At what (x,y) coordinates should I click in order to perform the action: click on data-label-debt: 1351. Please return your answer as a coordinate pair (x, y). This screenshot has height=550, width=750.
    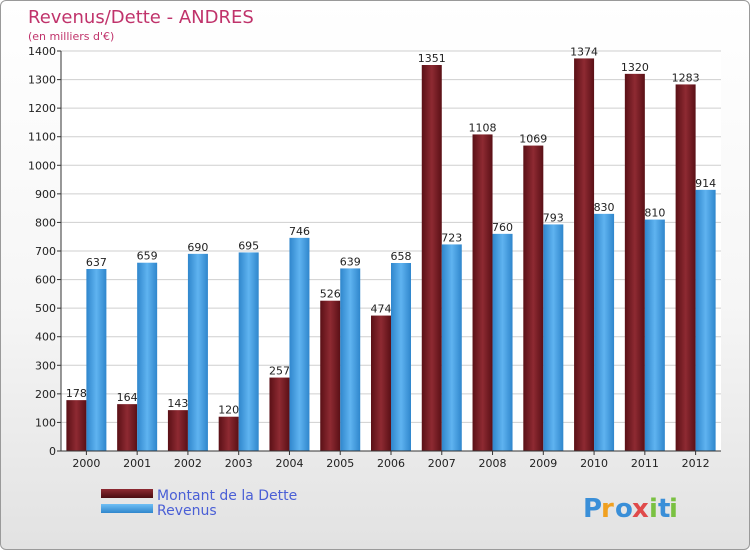
    Looking at the image, I should click on (432, 58).